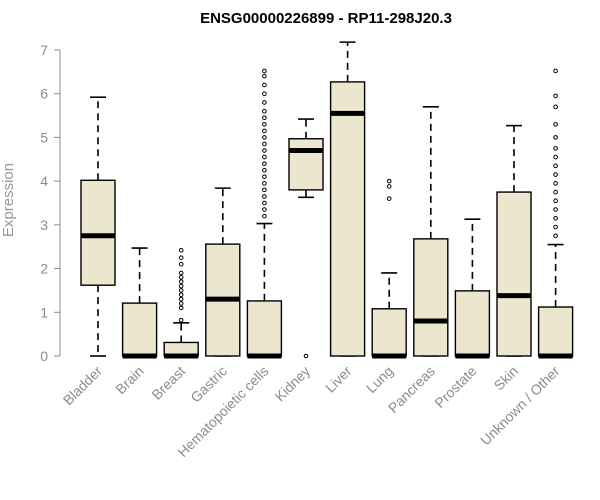 The height and width of the screenshot is (500, 600). What do you see at coordinates (168, 383) in the screenshot?
I see `category-label: Breast` at bounding box center [168, 383].